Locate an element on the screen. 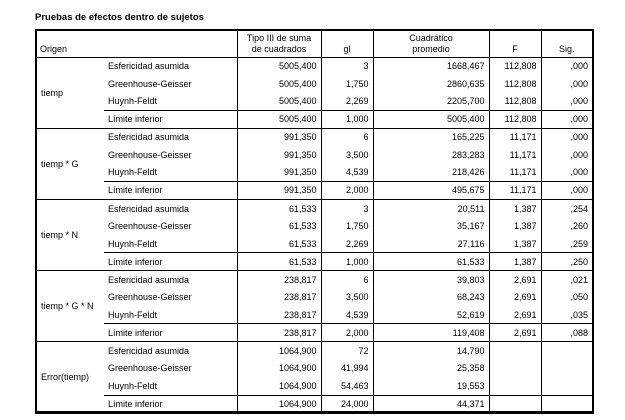 This screenshot has width=625, height=420. column-header-mean-square: Cuadrático promedio is located at coordinates (431, 44).